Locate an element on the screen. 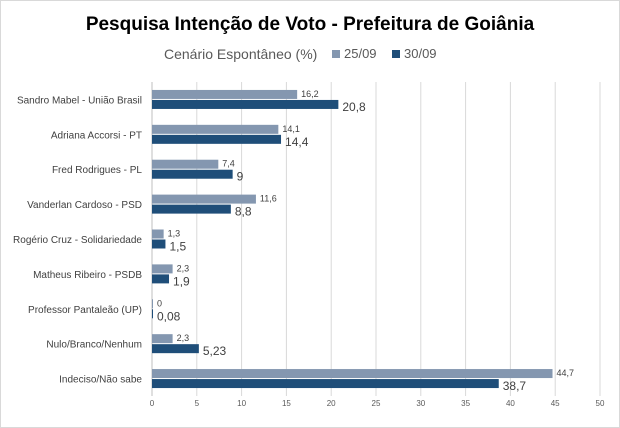 The width and height of the screenshot is (620, 428). data-label: 14,4 is located at coordinates (297, 142).